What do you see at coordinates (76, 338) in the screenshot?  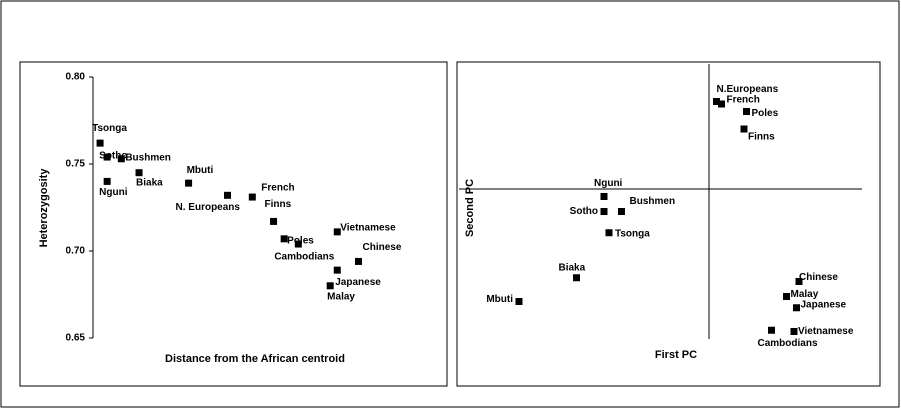 I see `y-tick-label: 0.65` at bounding box center [76, 338].